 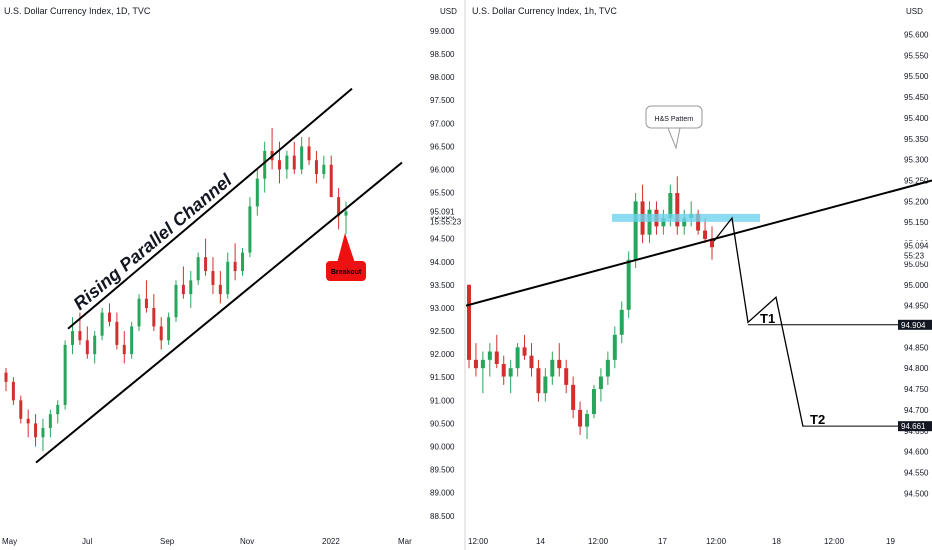 What do you see at coordinates (442, 211) in the screenshot?
I see `last-price-value: 95.091` at bounding box center [442, 211].